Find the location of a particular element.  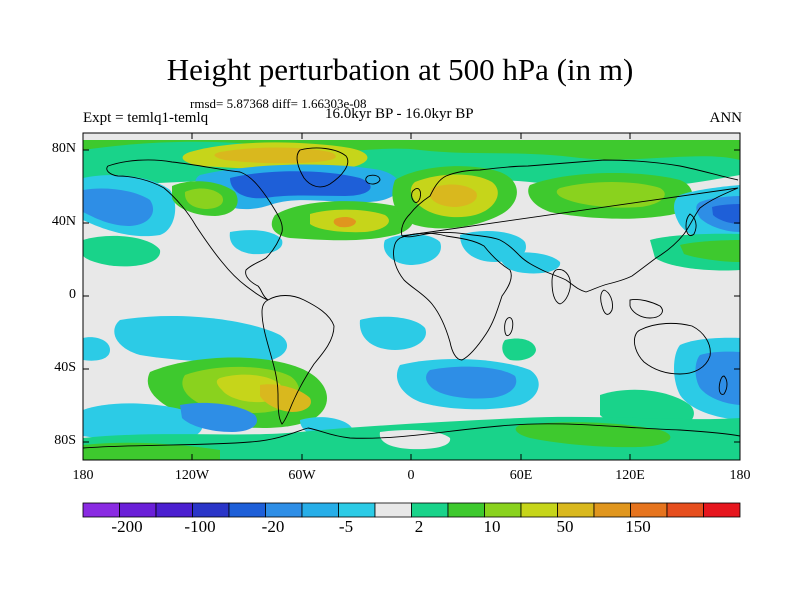

coastline-southeast-asia is located at coordinates (631, 304).